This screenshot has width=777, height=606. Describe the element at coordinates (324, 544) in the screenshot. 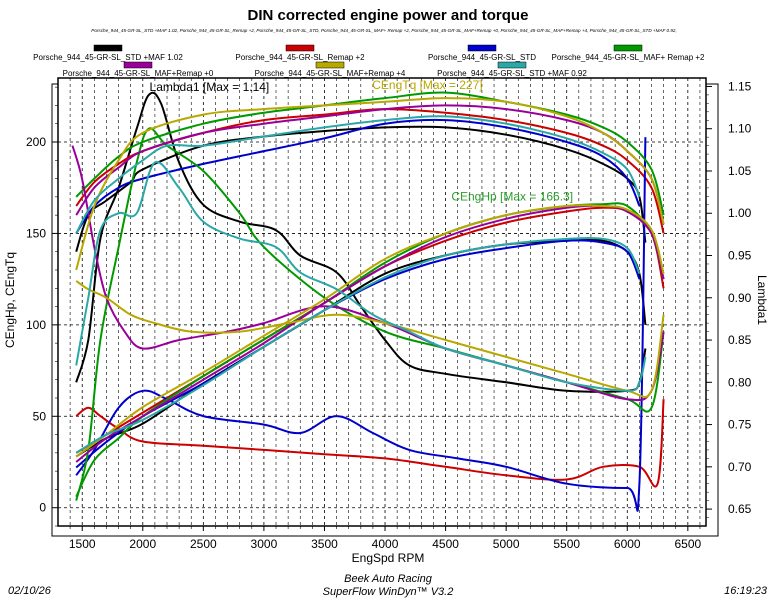

I see `x-tick-label: 3500` at that location.